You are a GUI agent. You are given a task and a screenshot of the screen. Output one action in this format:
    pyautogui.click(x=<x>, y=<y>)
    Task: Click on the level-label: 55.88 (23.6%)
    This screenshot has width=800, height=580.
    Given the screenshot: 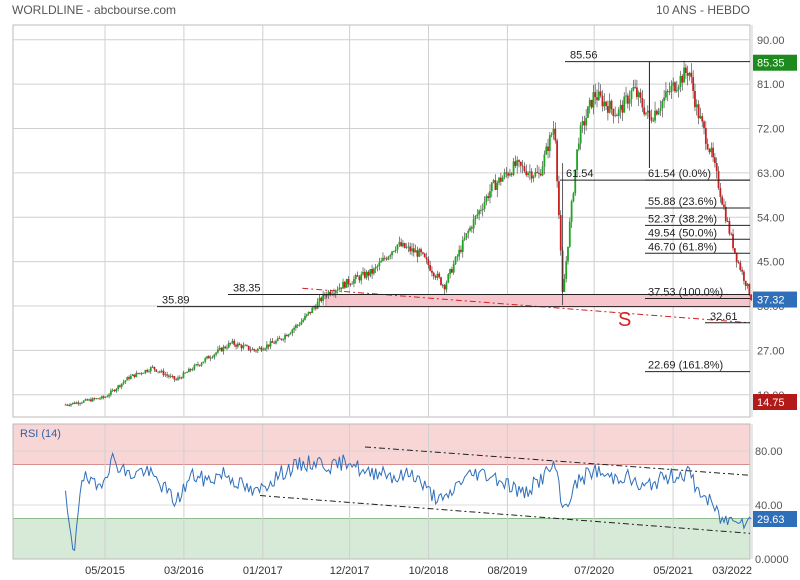 What is the action you would take?
    pyautogui.click(x=682, y=202)
    